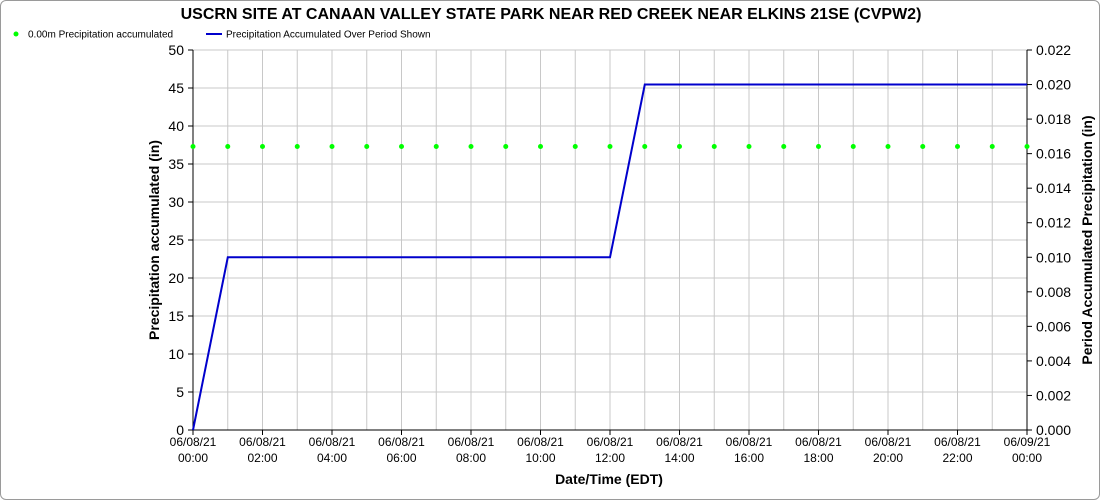  Describe the element at coordinates (1053, 85) in the screenshot. I see `y-right-tick-label: 0.020` at that location.